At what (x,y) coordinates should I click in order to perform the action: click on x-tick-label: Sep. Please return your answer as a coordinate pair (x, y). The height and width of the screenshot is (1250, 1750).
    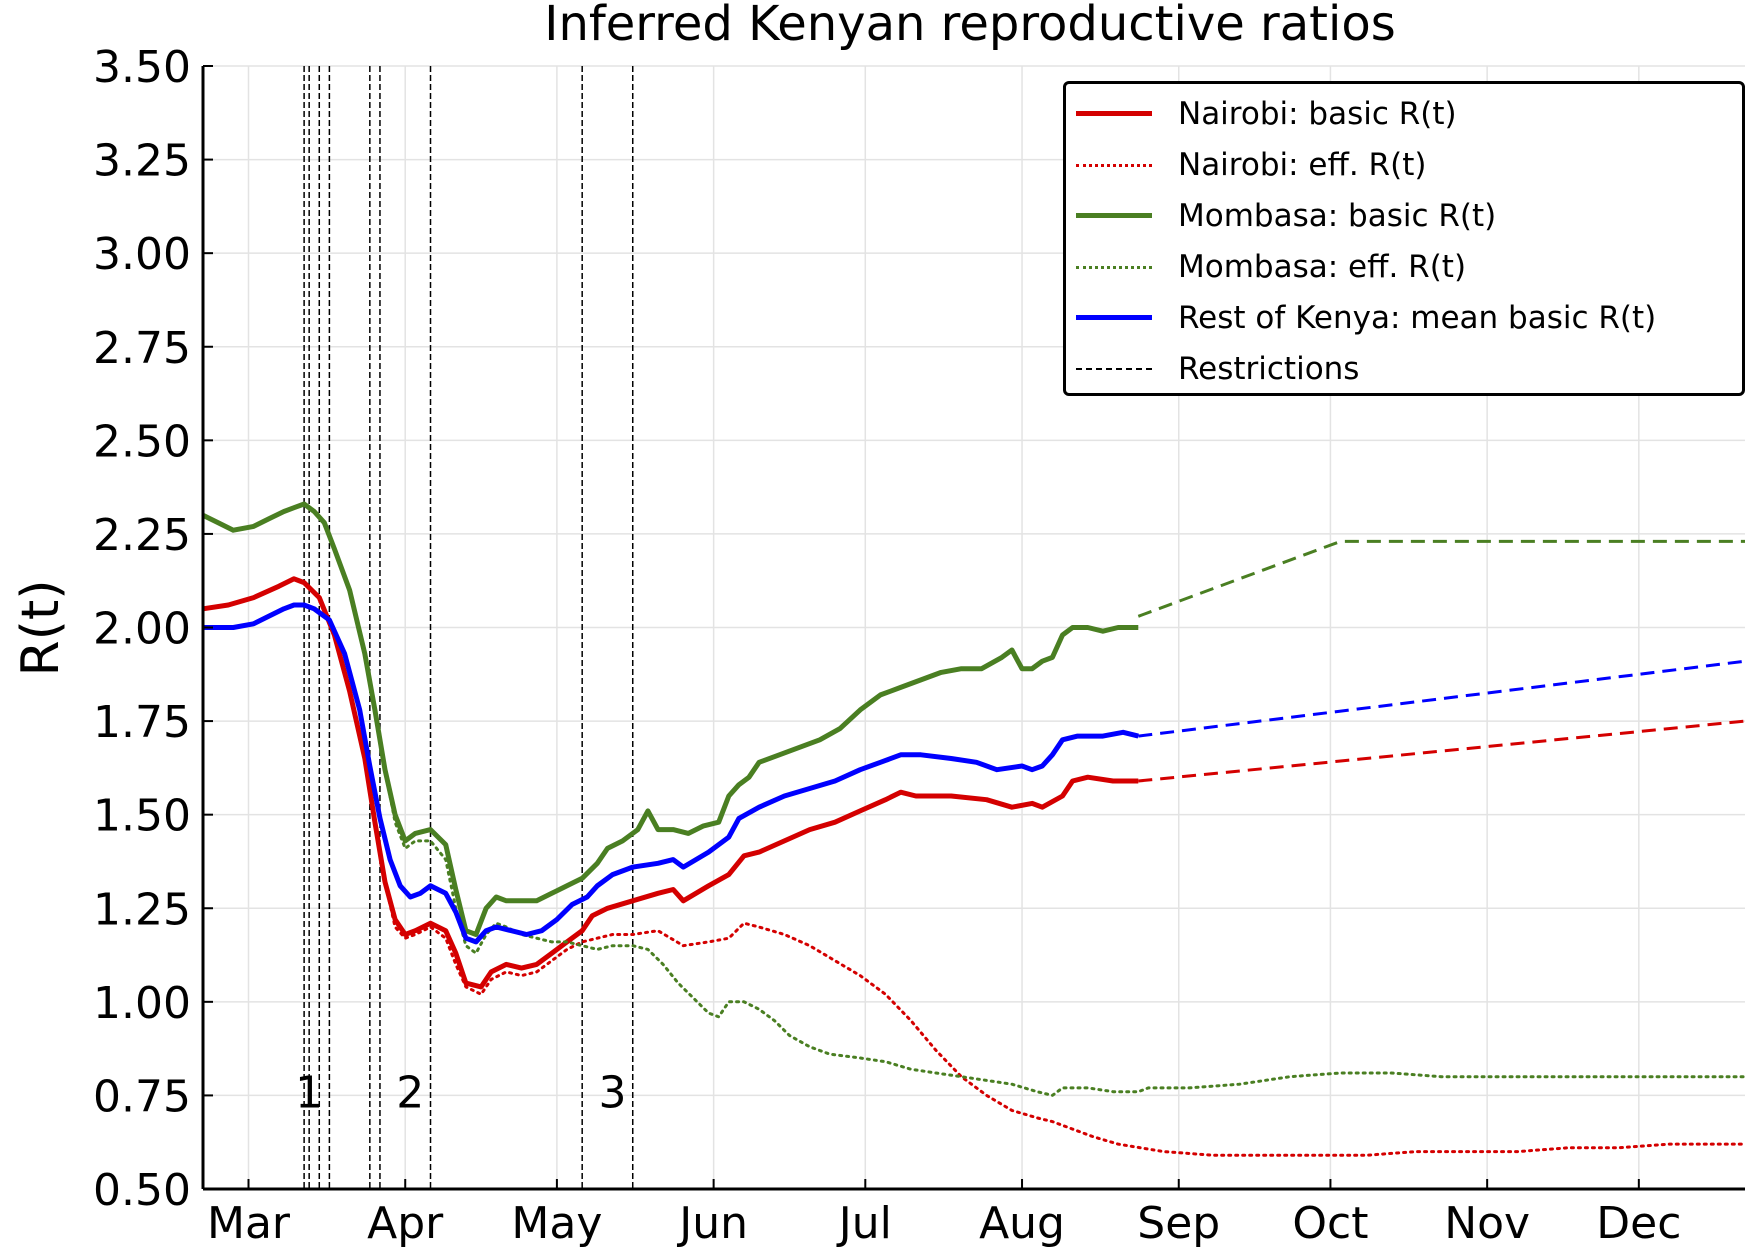
    Looking at the image, I should click on (1178, 1223).